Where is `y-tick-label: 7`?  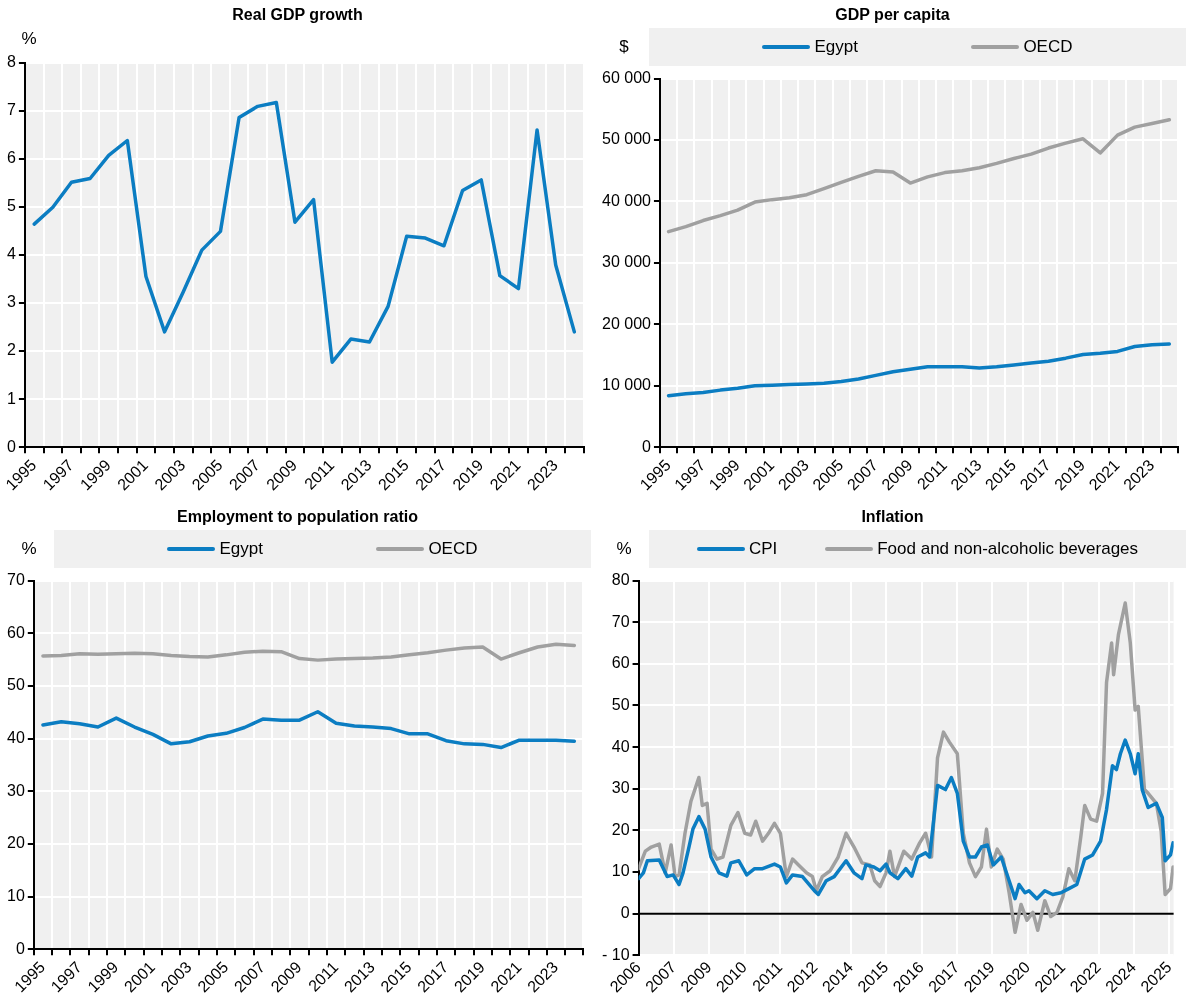
y-tick-label: 7 is located at coordinates (11, 110).